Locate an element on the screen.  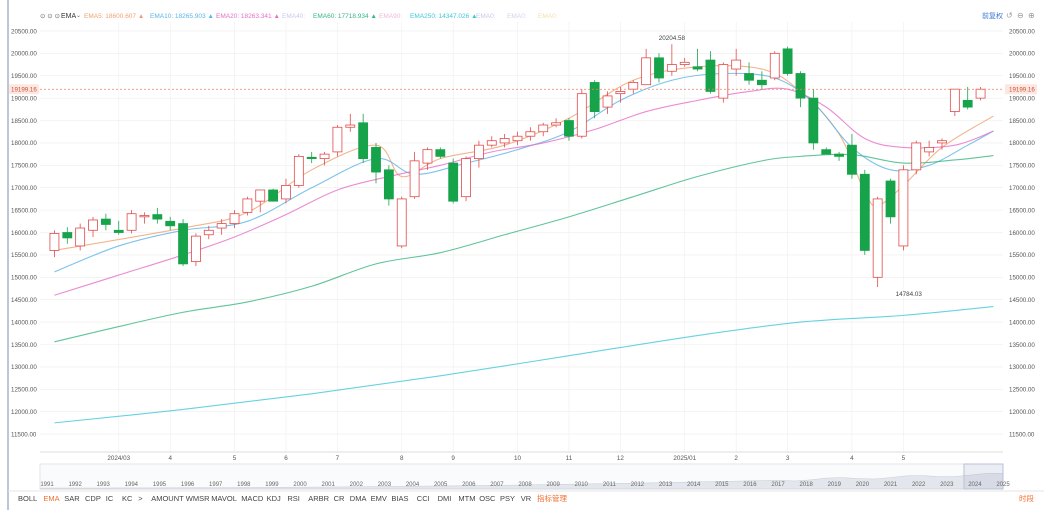
legend-item-ema40: EMA40: is located at coordinates (293, 16).